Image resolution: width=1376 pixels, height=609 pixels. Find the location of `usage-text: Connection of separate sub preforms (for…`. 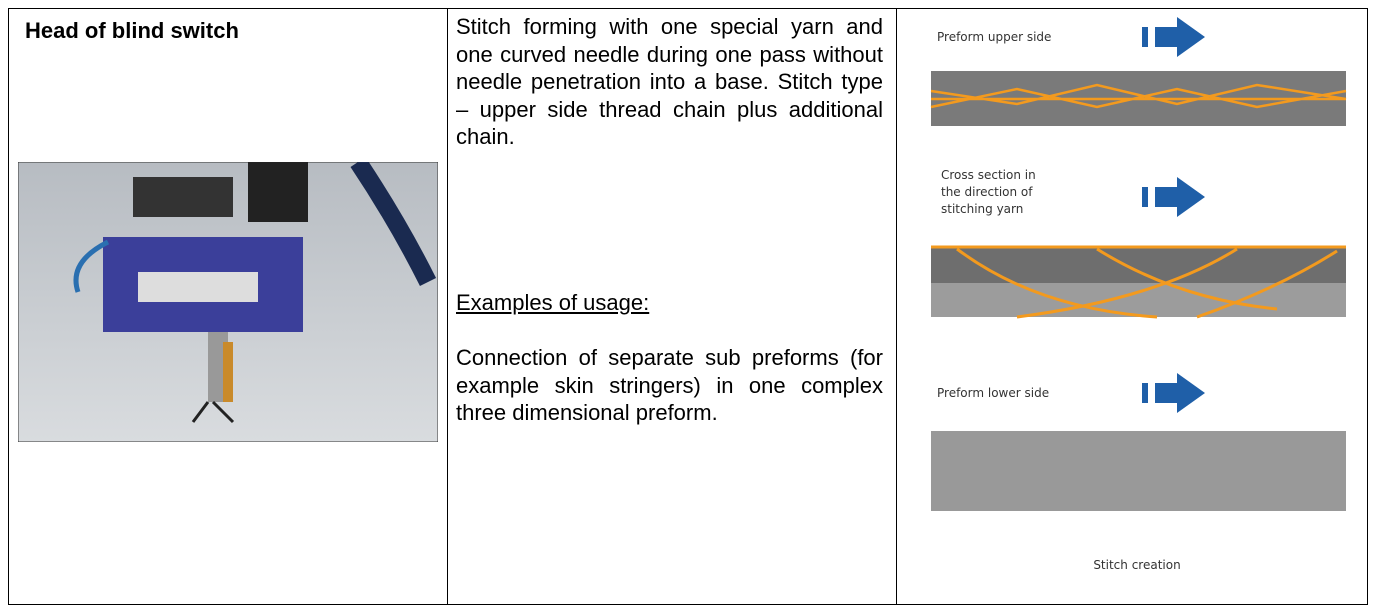

usage-text: Connection of separate sub preforms (for… is located at coordinates (669, 385).